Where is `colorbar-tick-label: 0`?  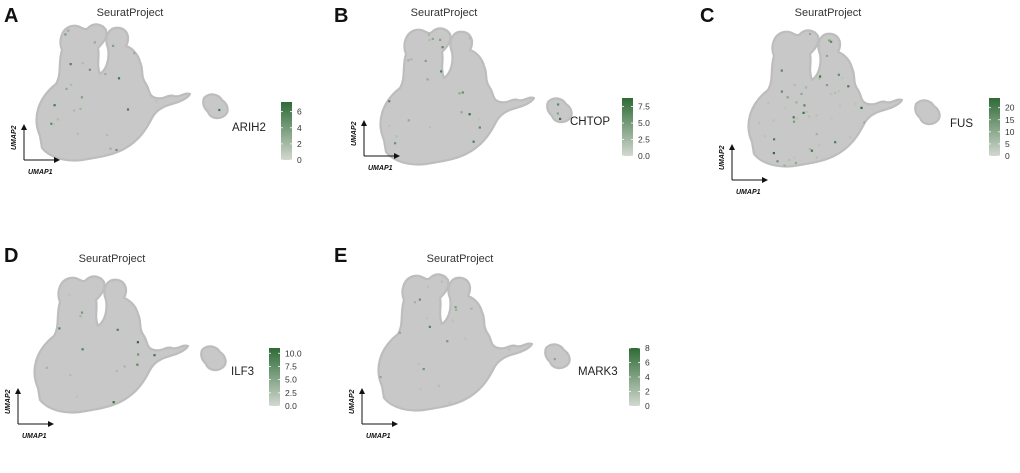 colorbar-tick-label: 0 is located at coordinates (1007, 156).